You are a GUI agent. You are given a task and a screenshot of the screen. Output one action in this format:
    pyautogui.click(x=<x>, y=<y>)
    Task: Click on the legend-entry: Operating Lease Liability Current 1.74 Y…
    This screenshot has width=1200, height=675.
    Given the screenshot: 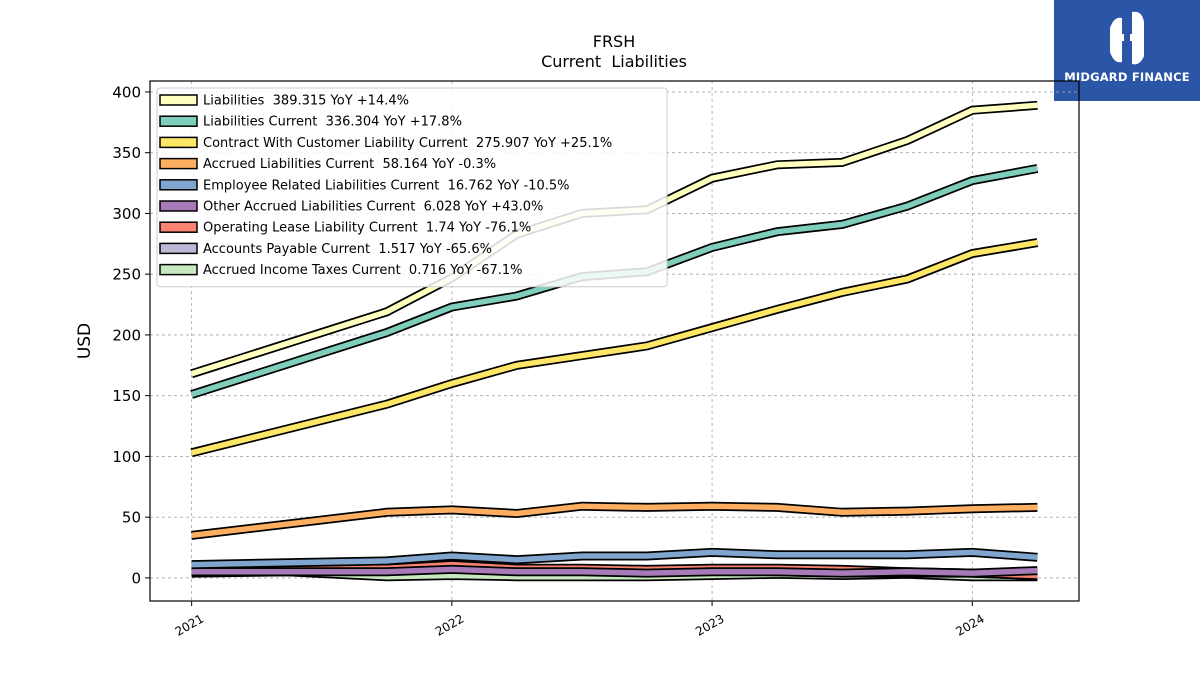 What is the action you would take?
    pyautogui.click(x=367, y=228)
    